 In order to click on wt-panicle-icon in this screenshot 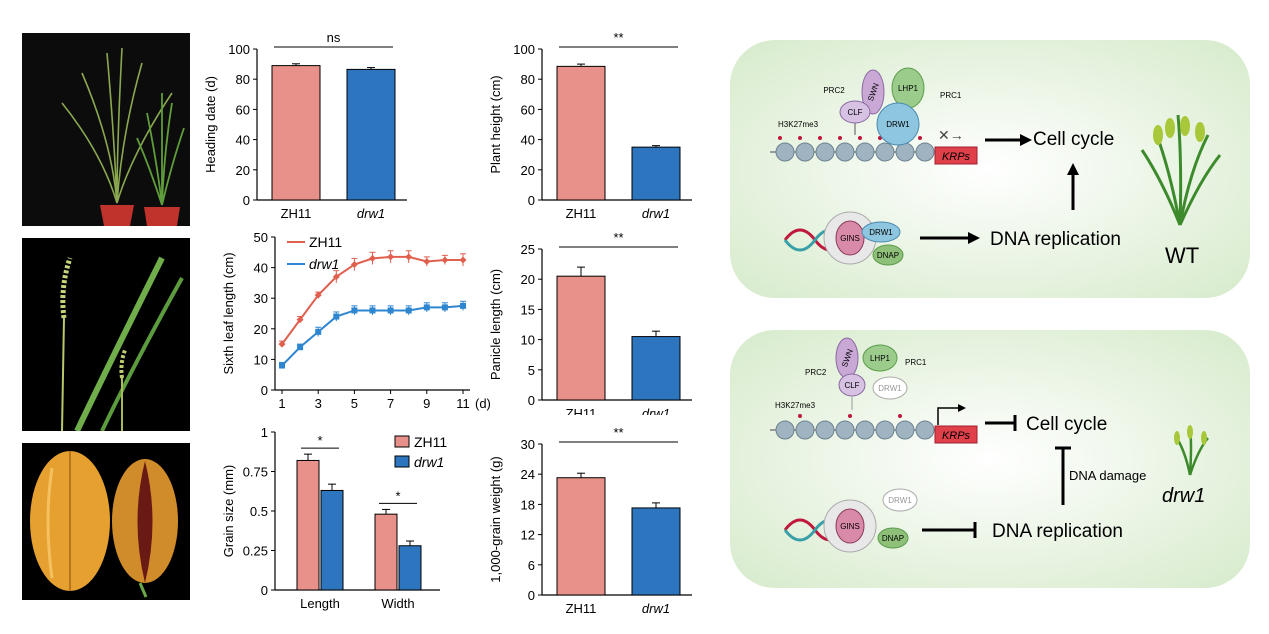, I will do `click(1179, 130)`.